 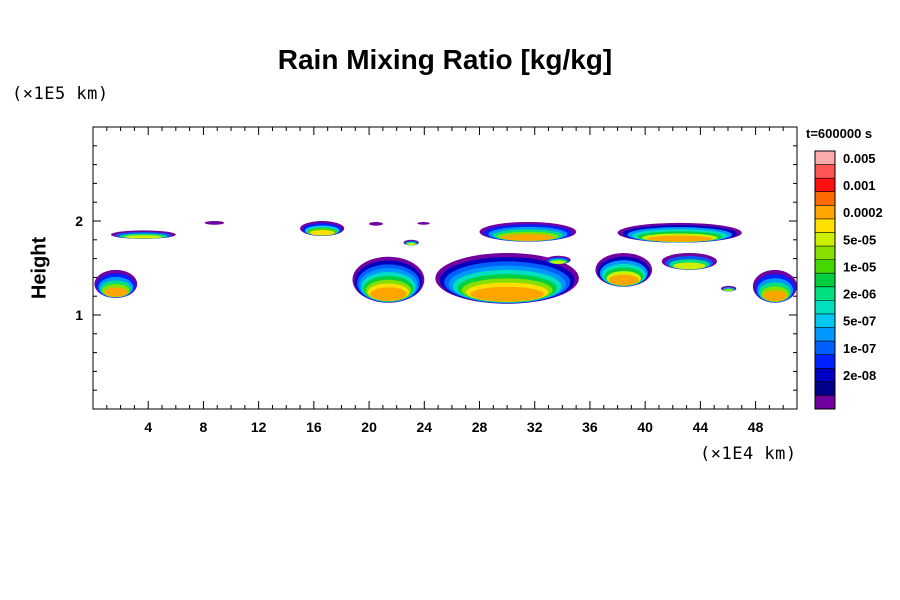 I want to click on x-tick-label: 16, so click(x=314, y=427).